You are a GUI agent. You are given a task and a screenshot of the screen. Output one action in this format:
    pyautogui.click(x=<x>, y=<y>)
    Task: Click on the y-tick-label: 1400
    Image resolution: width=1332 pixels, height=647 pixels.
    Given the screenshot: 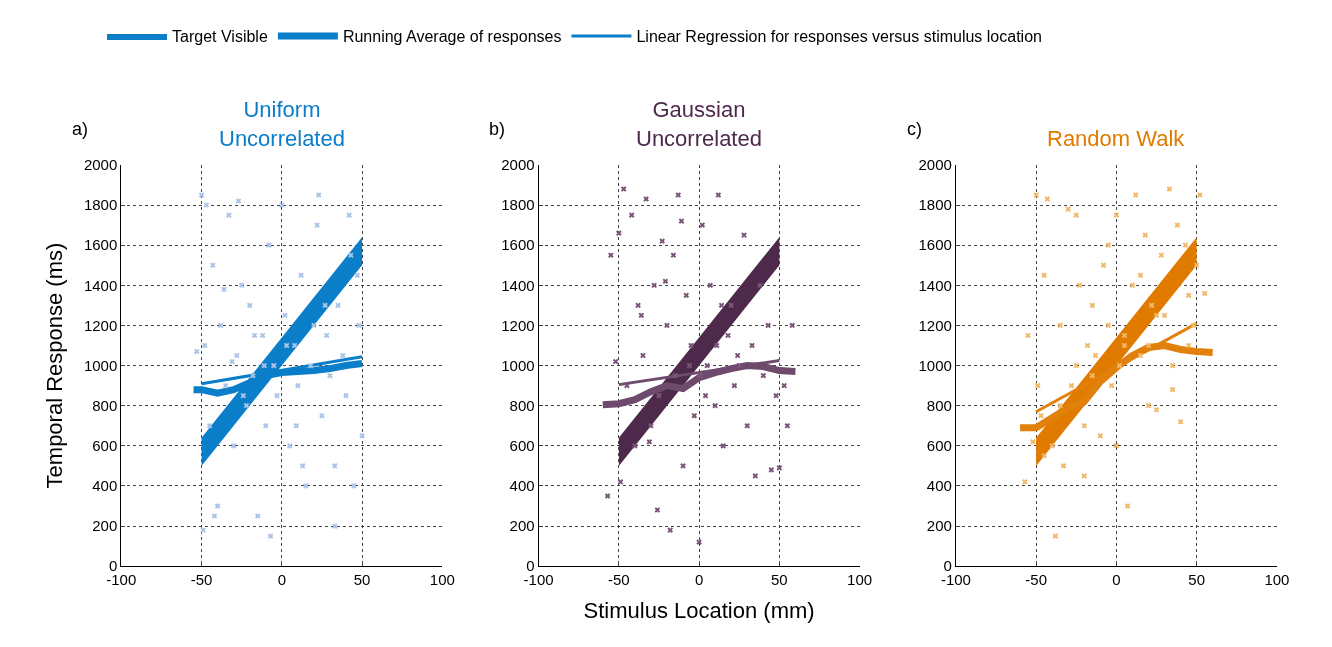 What is the action you would take?
    pyautogui.click(x=935, y=285)
    